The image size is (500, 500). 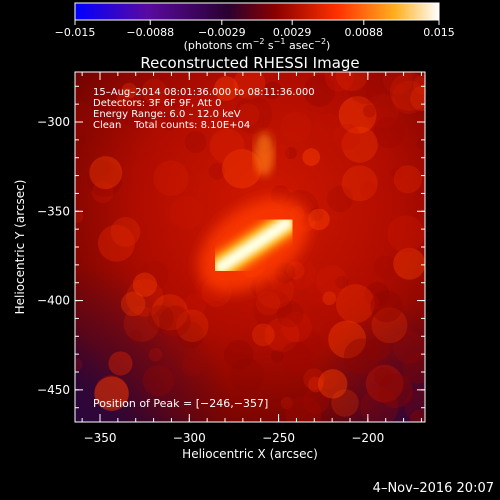 I want to click on colorbar-axis: −0.015 −0.0088 −0.0029 0.0029 0.0088 0.015, so click(x=255, y=29).